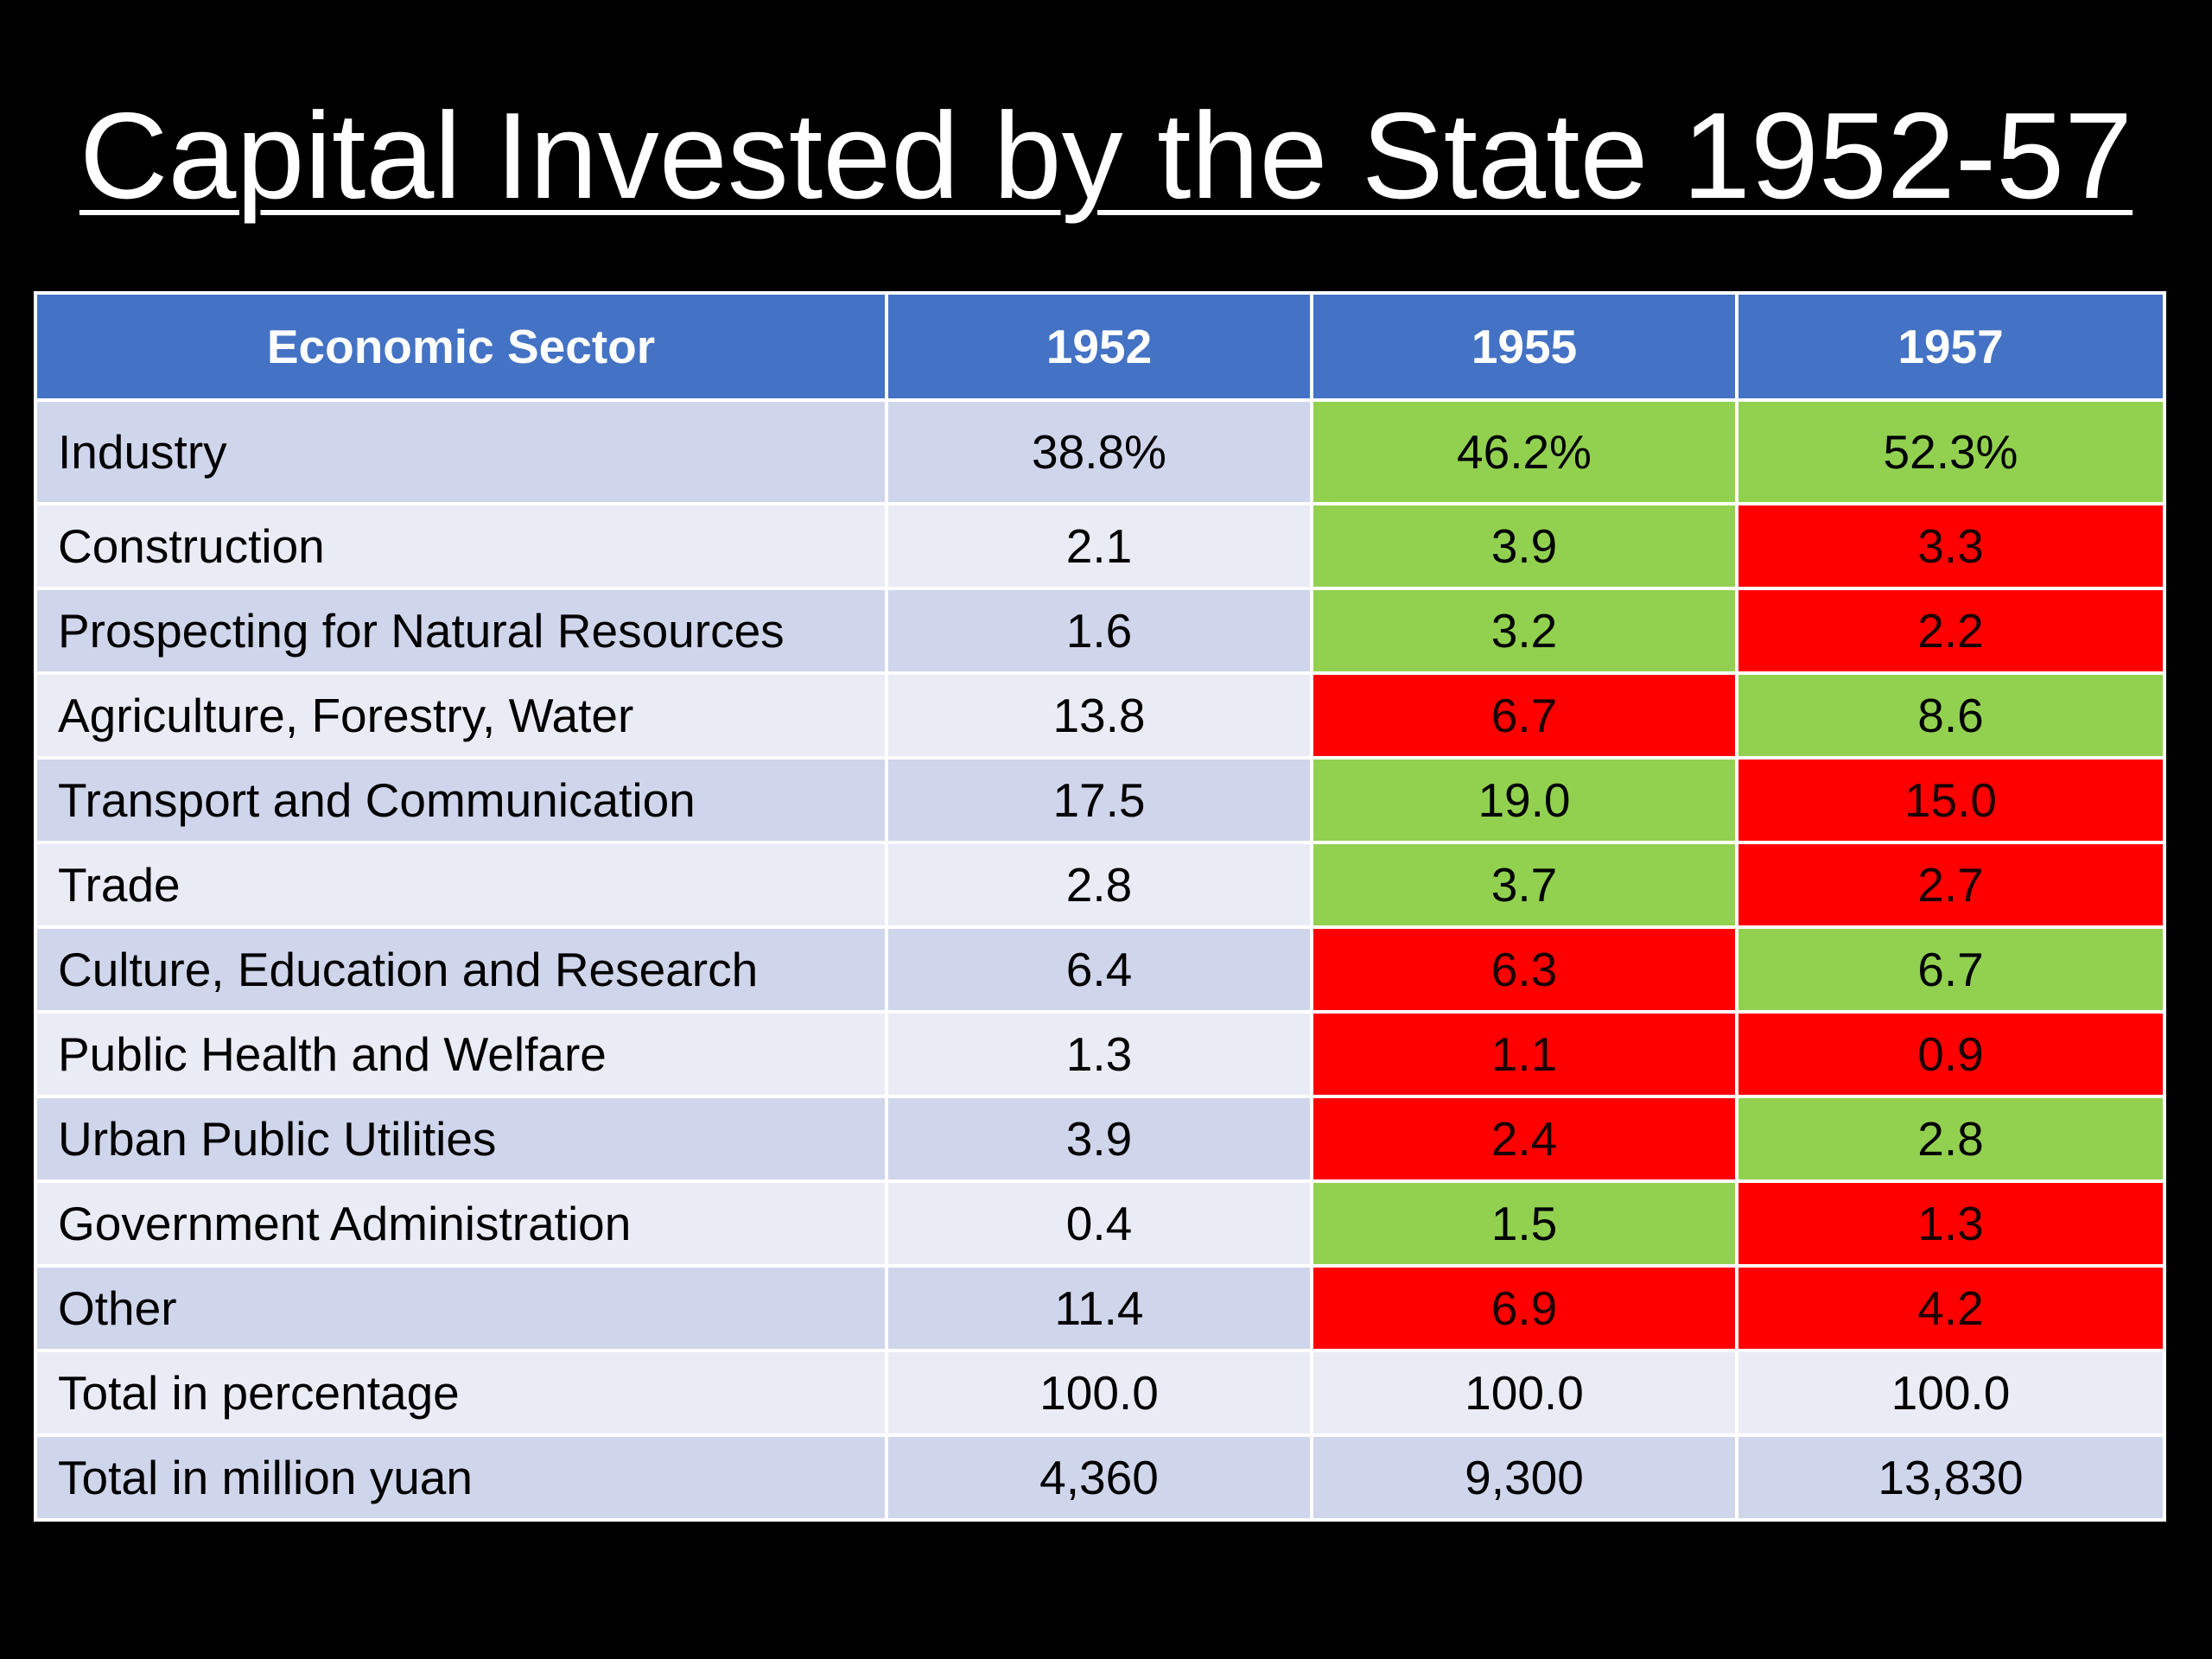  I want to click on value-1955: 6.7, so click(1524, 715).